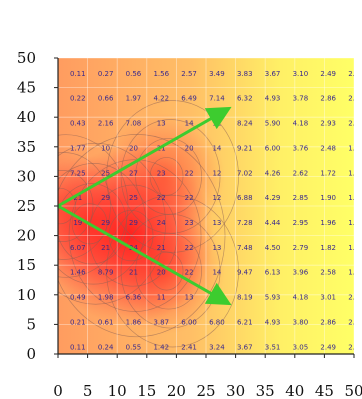 The width and height of the screenshot is (362, 399). Describe the element at coordinates (273, 148) in the screenshot. I see `cell-label: 6.00` at that location.